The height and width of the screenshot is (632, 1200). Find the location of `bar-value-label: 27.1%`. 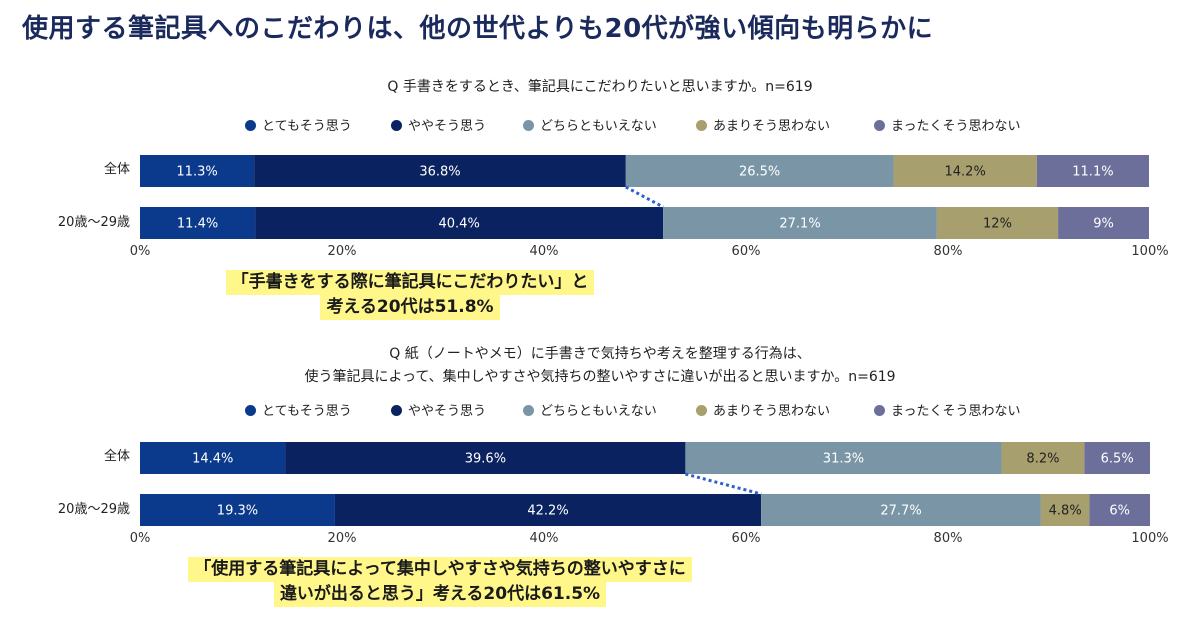

bar-value-label: 27.1% is located at coordinates (799, 224).